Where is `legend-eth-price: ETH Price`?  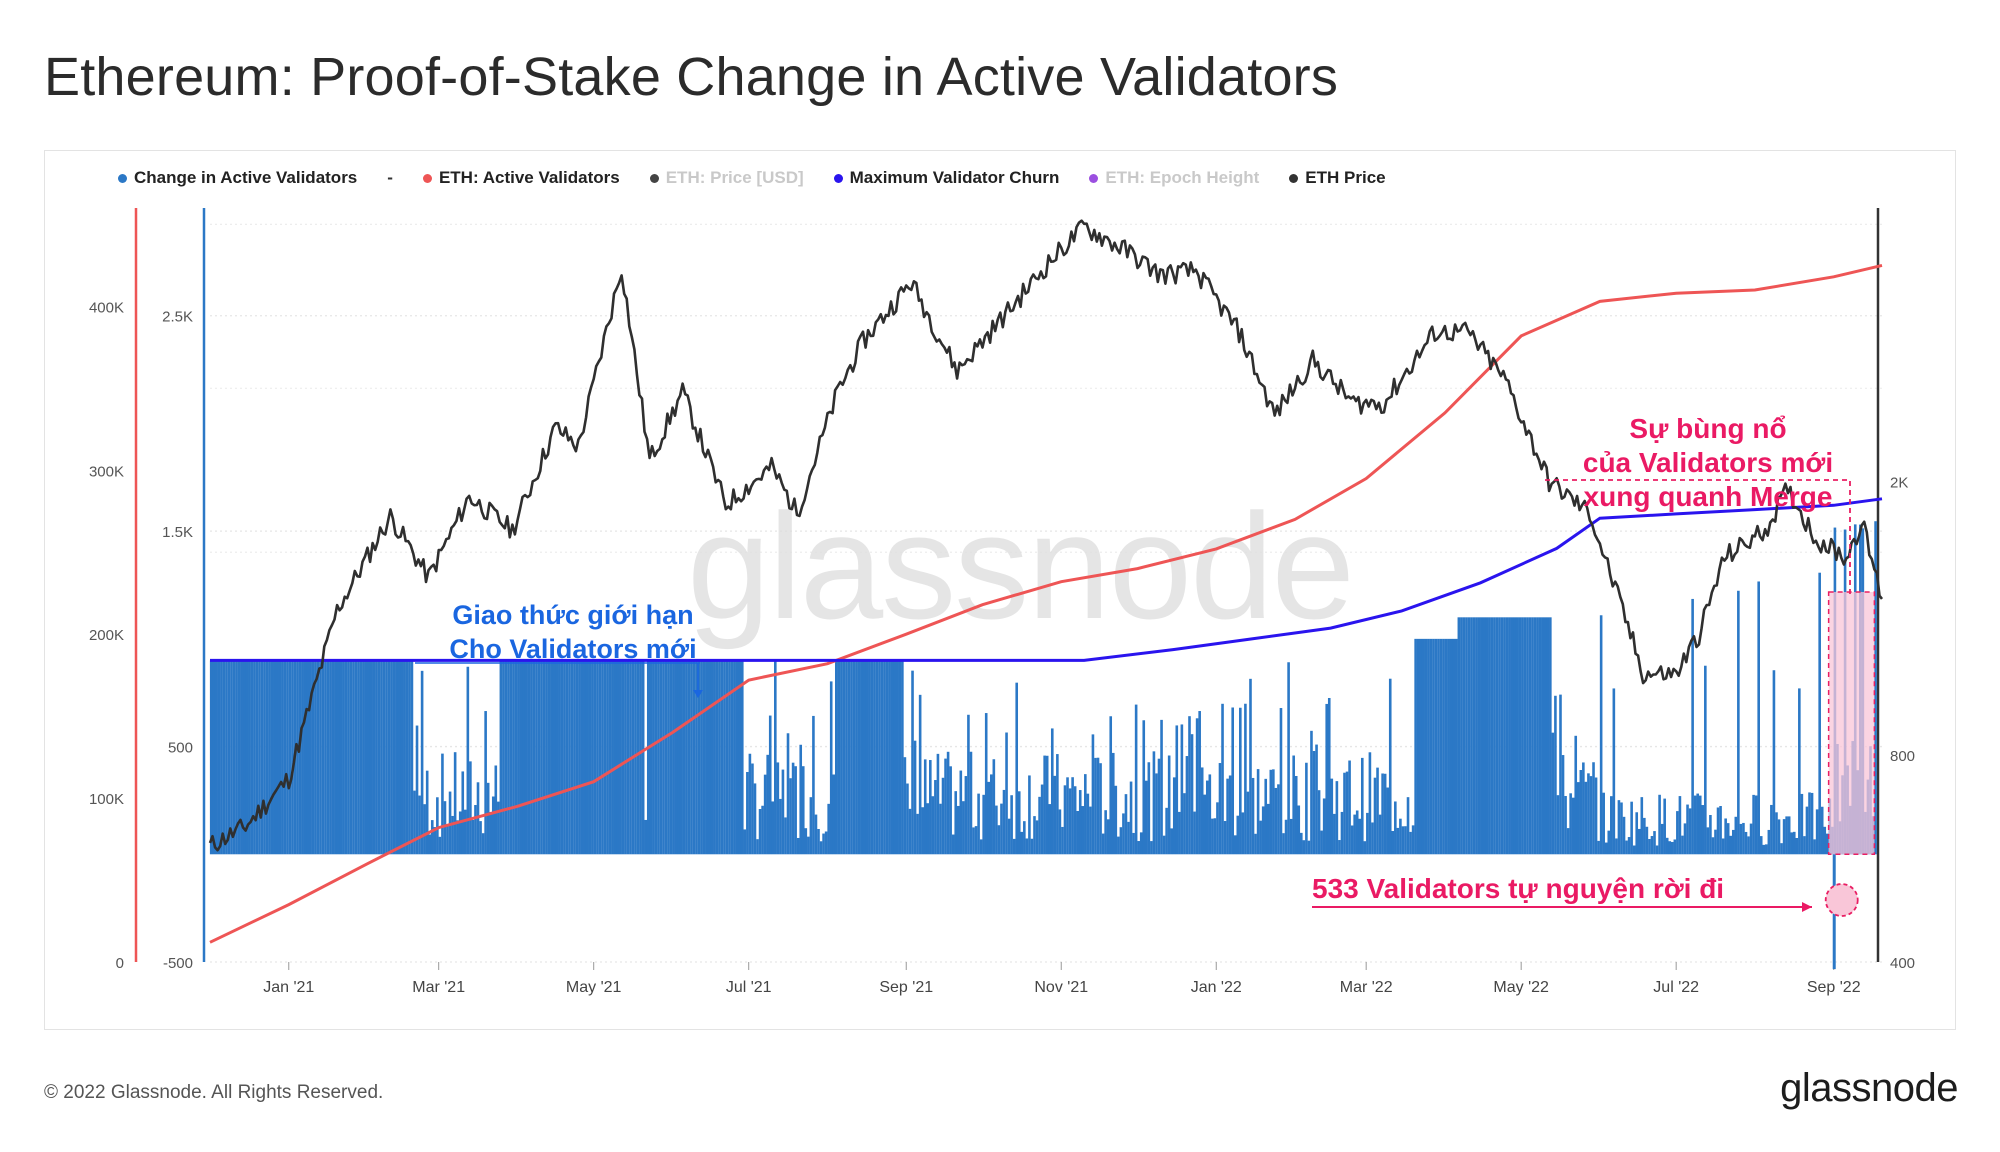 legend-eth-price: ETH Price is located at coordinates (1337, 178).